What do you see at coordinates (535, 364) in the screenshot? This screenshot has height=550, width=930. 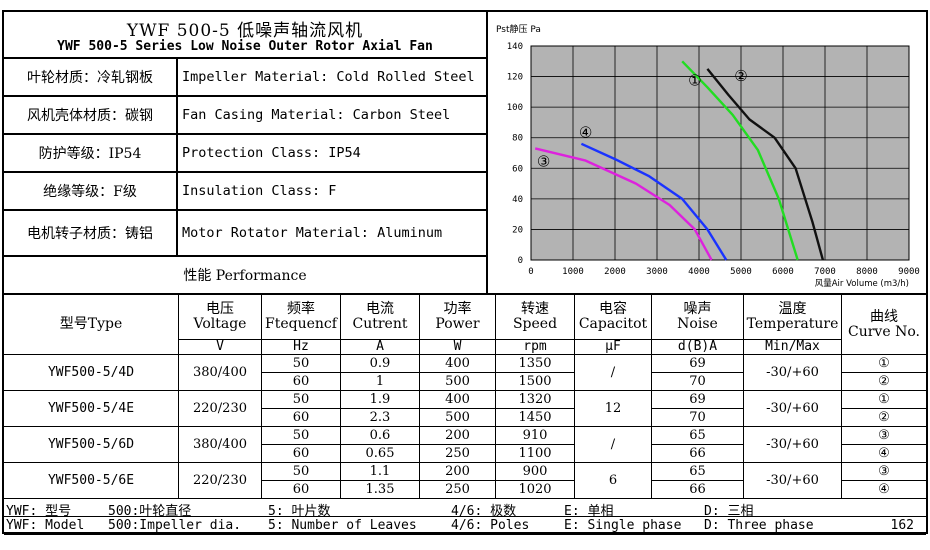 I see `table-cell-speed: 1350` at bounding box center [535, 364].